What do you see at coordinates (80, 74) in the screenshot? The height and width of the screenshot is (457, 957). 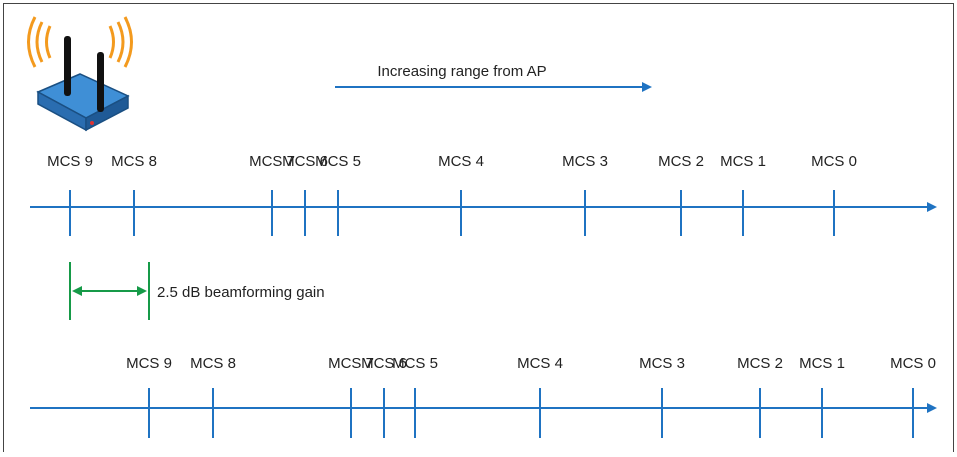 I see `router-icon` at bounding box center [80, 74].